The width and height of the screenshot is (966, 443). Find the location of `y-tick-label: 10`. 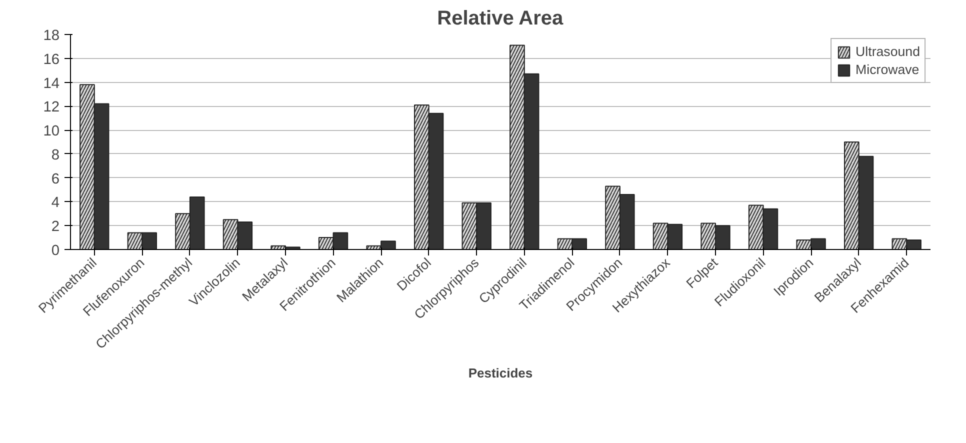

y-tick-label: 10 is located at coordinates (51, 132).